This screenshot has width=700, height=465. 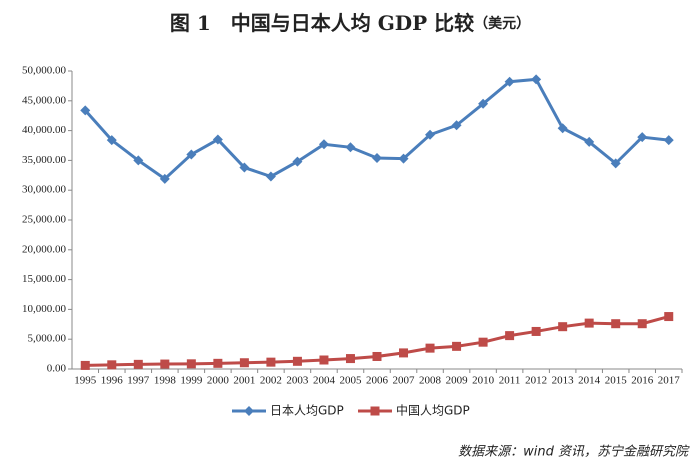 I want to click on y-tick-label: 5,000.00, so click(x=47, y=339).